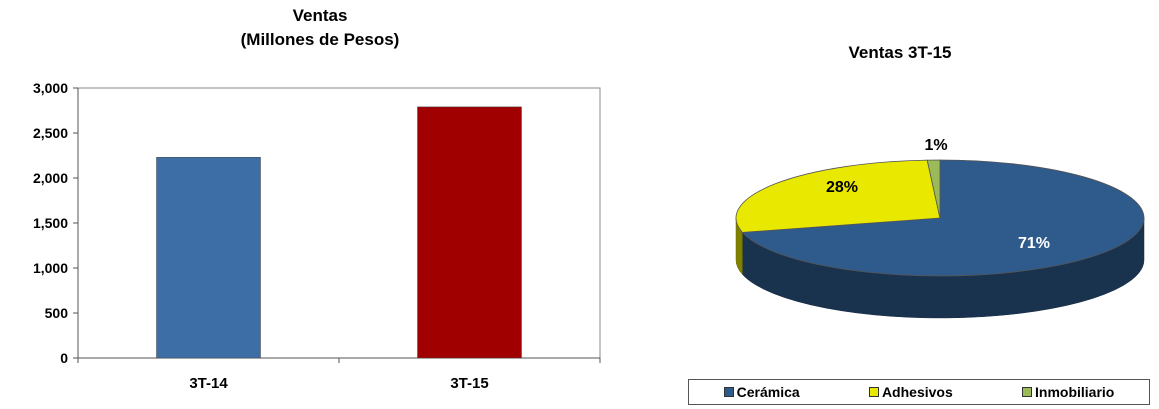 This screenshot has width=1159, height=409. Describe the element at coordinates (933, 189) in the screenshot. I see `pie-slice-inmobiliario` at that location.